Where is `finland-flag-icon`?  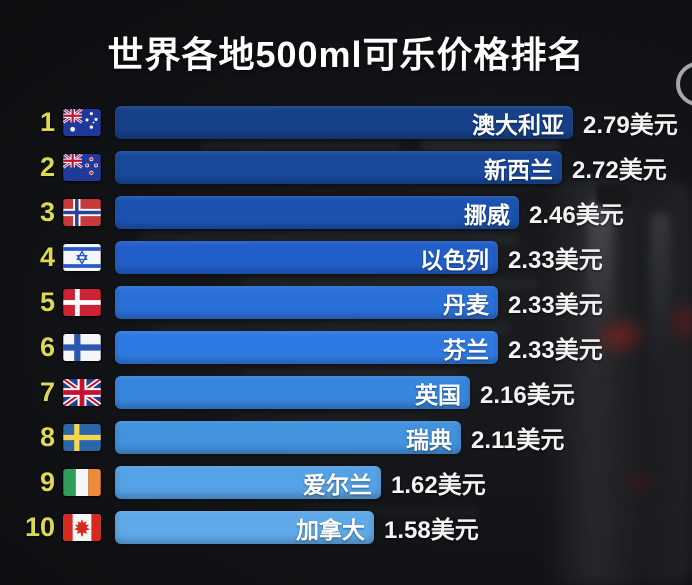 finland-flag-icon is located at coordinates (82, 347).